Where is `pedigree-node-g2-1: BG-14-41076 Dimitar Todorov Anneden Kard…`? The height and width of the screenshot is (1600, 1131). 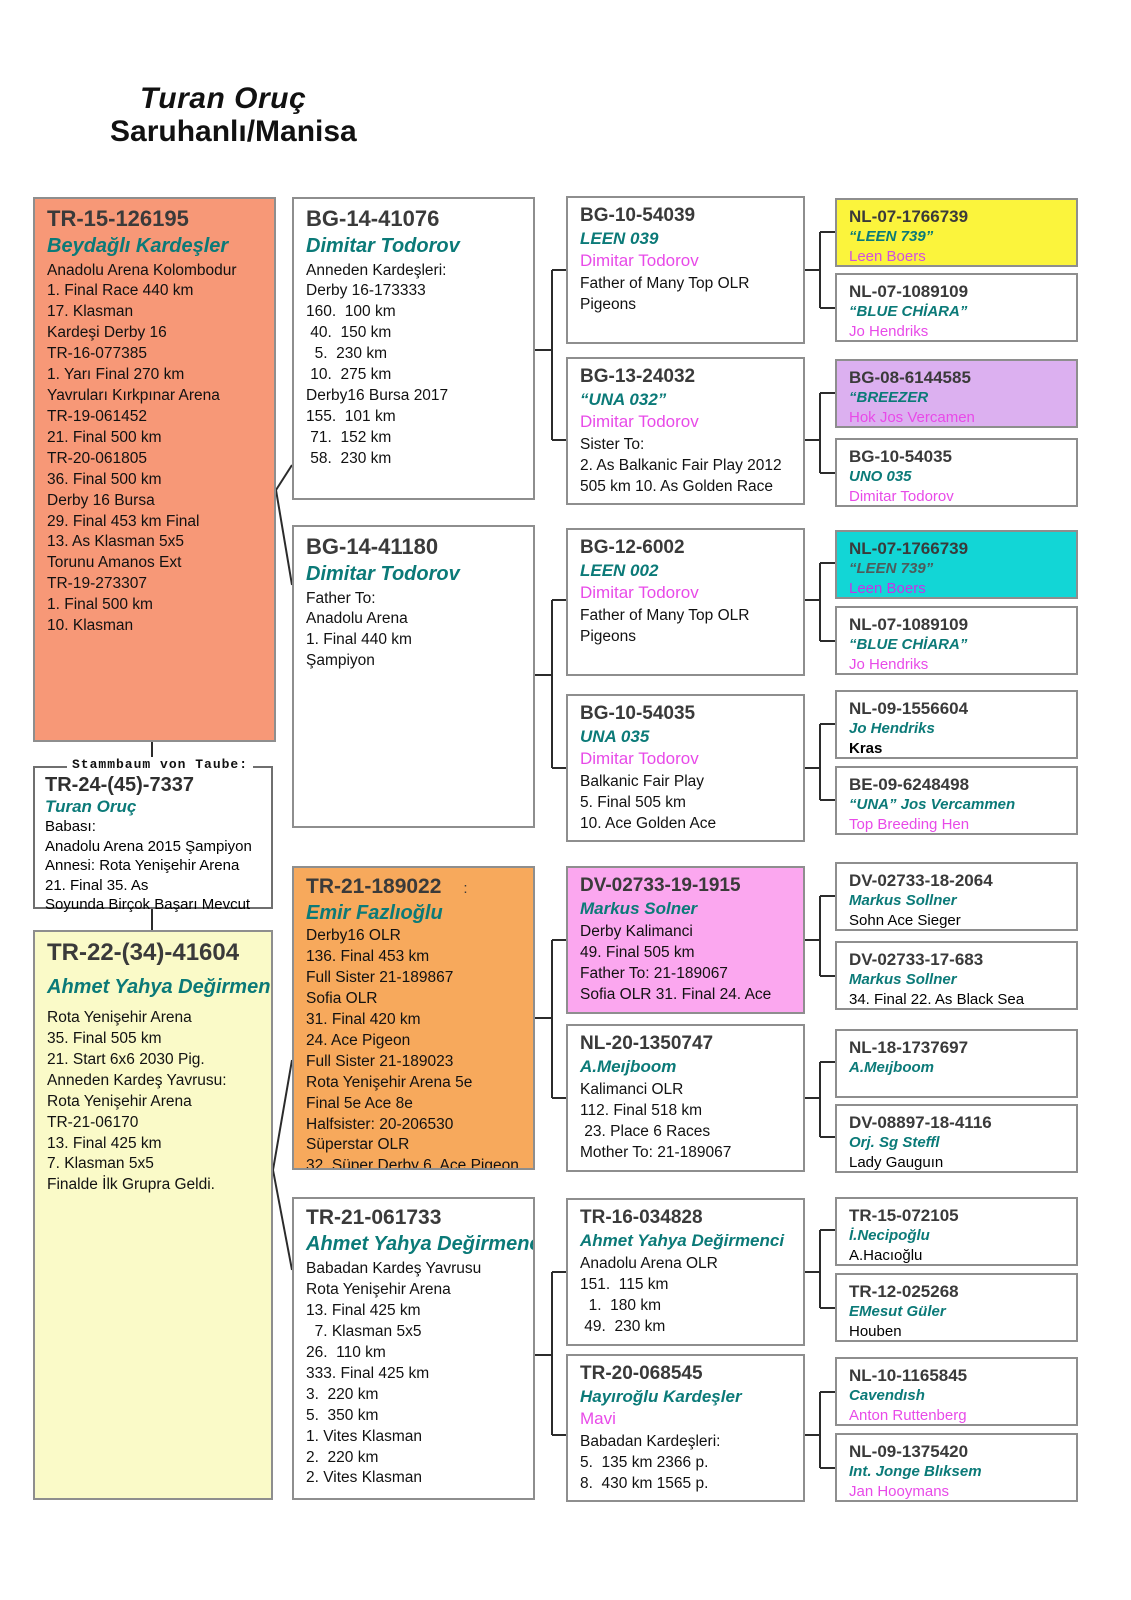
pedigree-node-g2-1: BG-14-41076 Dimitar Todorov Anneden Kard… is located at coordinates (413, 348).